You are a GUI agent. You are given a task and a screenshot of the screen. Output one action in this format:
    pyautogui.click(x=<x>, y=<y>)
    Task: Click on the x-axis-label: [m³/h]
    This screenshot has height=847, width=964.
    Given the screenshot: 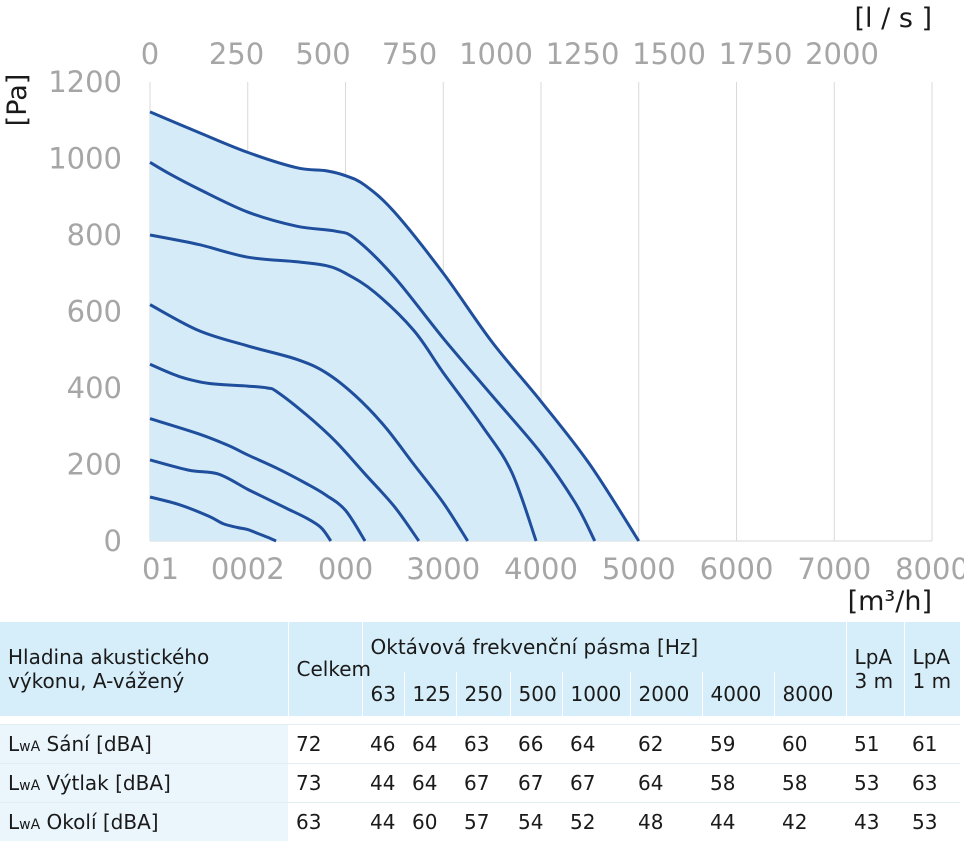 What is the action you would take?
    pyautogui.click(x=890, y=601)
    